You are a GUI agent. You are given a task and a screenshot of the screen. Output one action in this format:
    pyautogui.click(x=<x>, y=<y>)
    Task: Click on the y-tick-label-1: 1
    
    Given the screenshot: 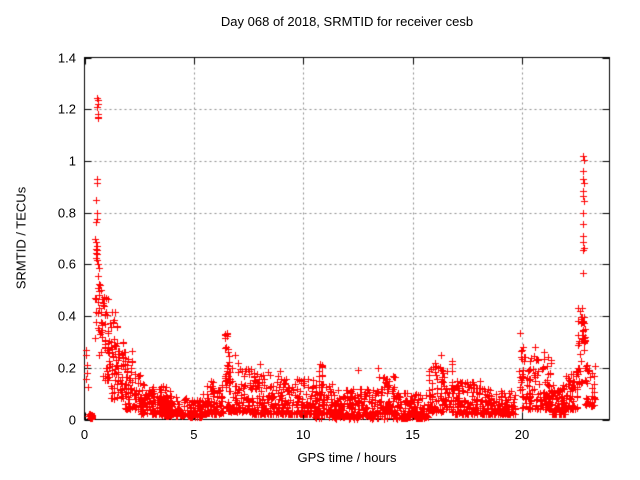 What is the action you would take?
    pyautogui.click(x=72, y=161)
    